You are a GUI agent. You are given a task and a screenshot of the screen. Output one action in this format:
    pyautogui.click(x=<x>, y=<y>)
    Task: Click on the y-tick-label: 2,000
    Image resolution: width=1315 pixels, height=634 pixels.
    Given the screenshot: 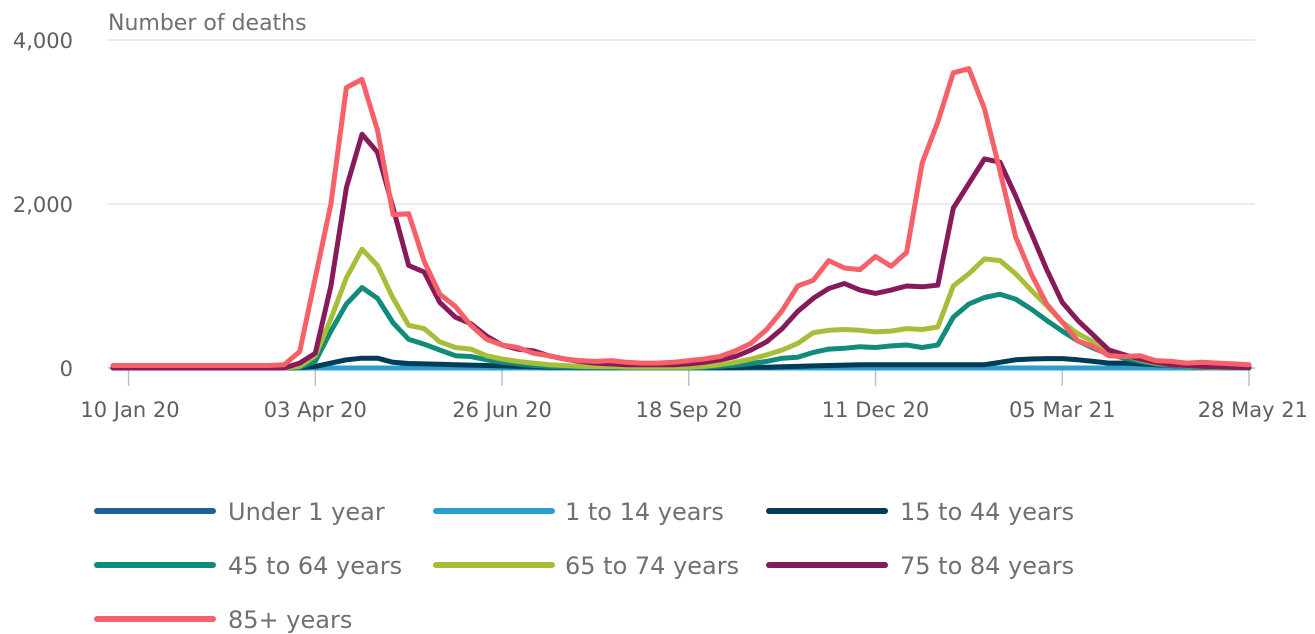 What is the action you would take?
    pyautogui.click(x=43, y=205)
    